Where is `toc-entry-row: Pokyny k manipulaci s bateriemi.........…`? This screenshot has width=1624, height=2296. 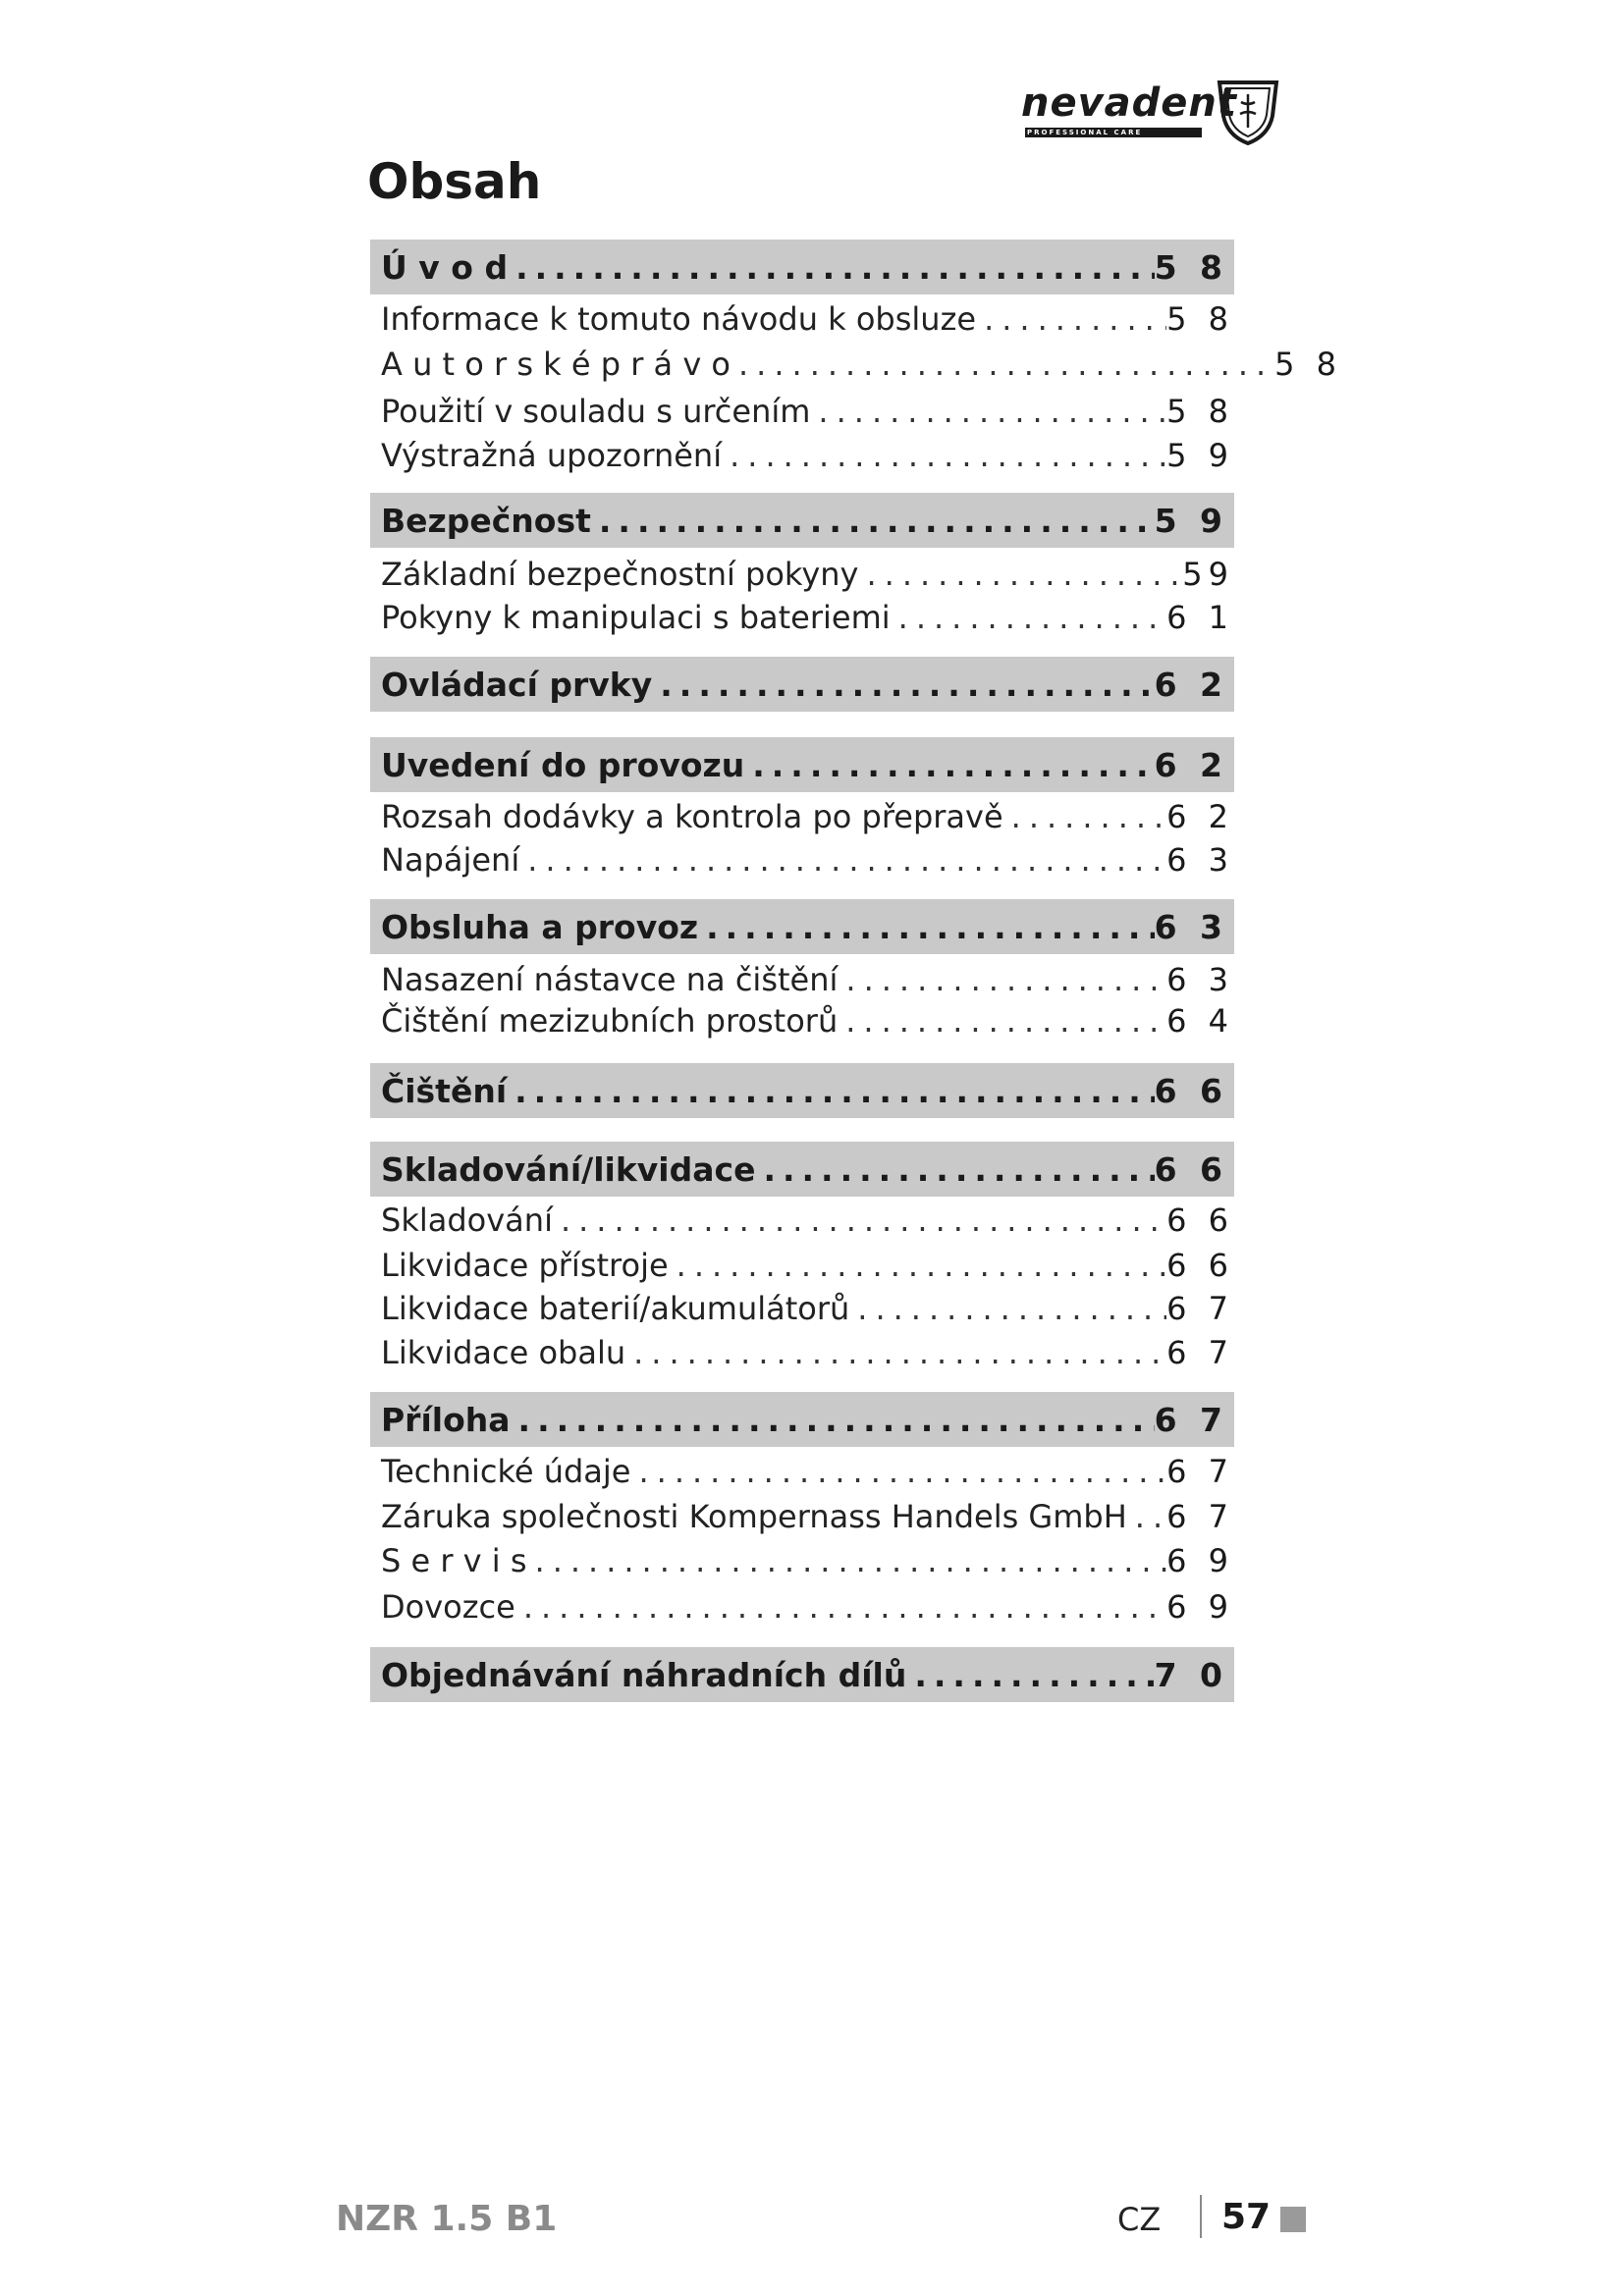
toc-entry-row: Pokyny k manipulaci s bateriemi.........… is located at coordinates (802, 619).